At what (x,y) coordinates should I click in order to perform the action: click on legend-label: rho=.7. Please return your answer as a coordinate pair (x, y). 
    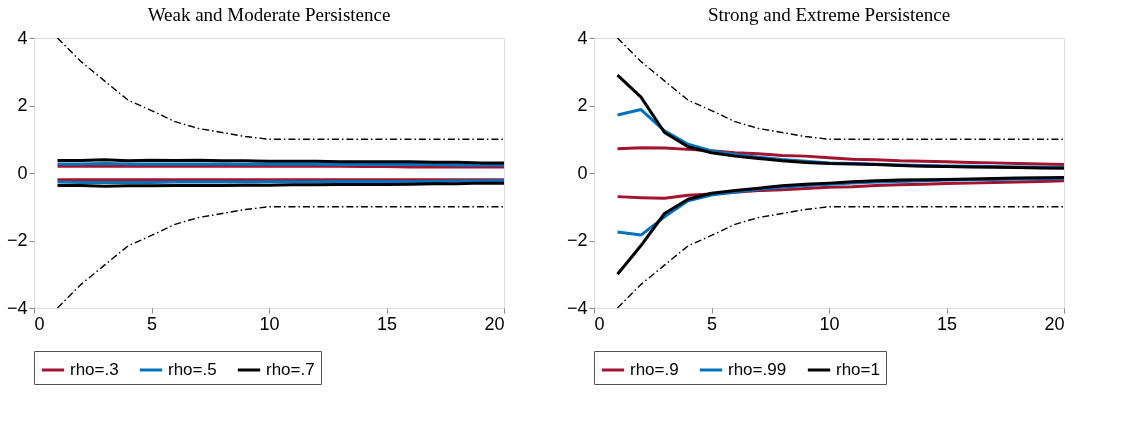
    Looking at the image, I should click on (290, 369).